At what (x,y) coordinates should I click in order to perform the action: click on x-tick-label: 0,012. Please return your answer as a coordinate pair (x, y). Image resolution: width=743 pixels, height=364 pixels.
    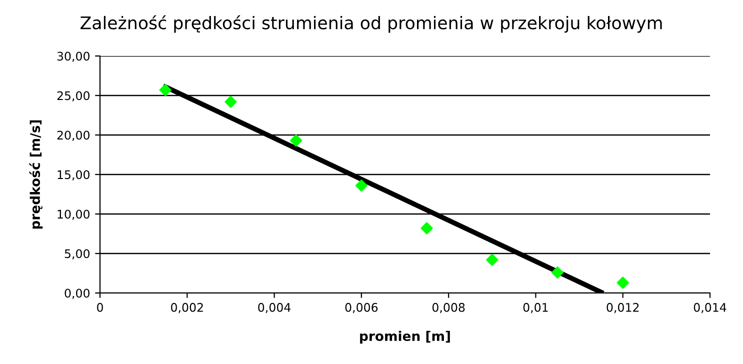
    Looking at the image, I should click on (622, 308).